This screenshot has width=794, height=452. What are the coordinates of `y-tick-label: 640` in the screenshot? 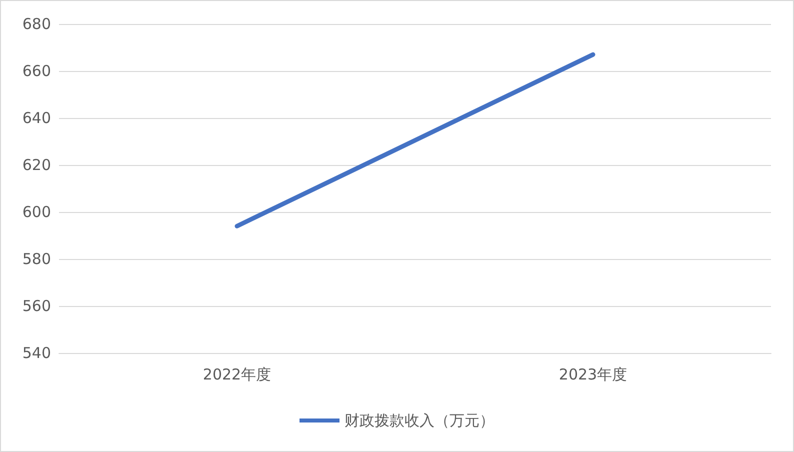 It's located at (36, 118).